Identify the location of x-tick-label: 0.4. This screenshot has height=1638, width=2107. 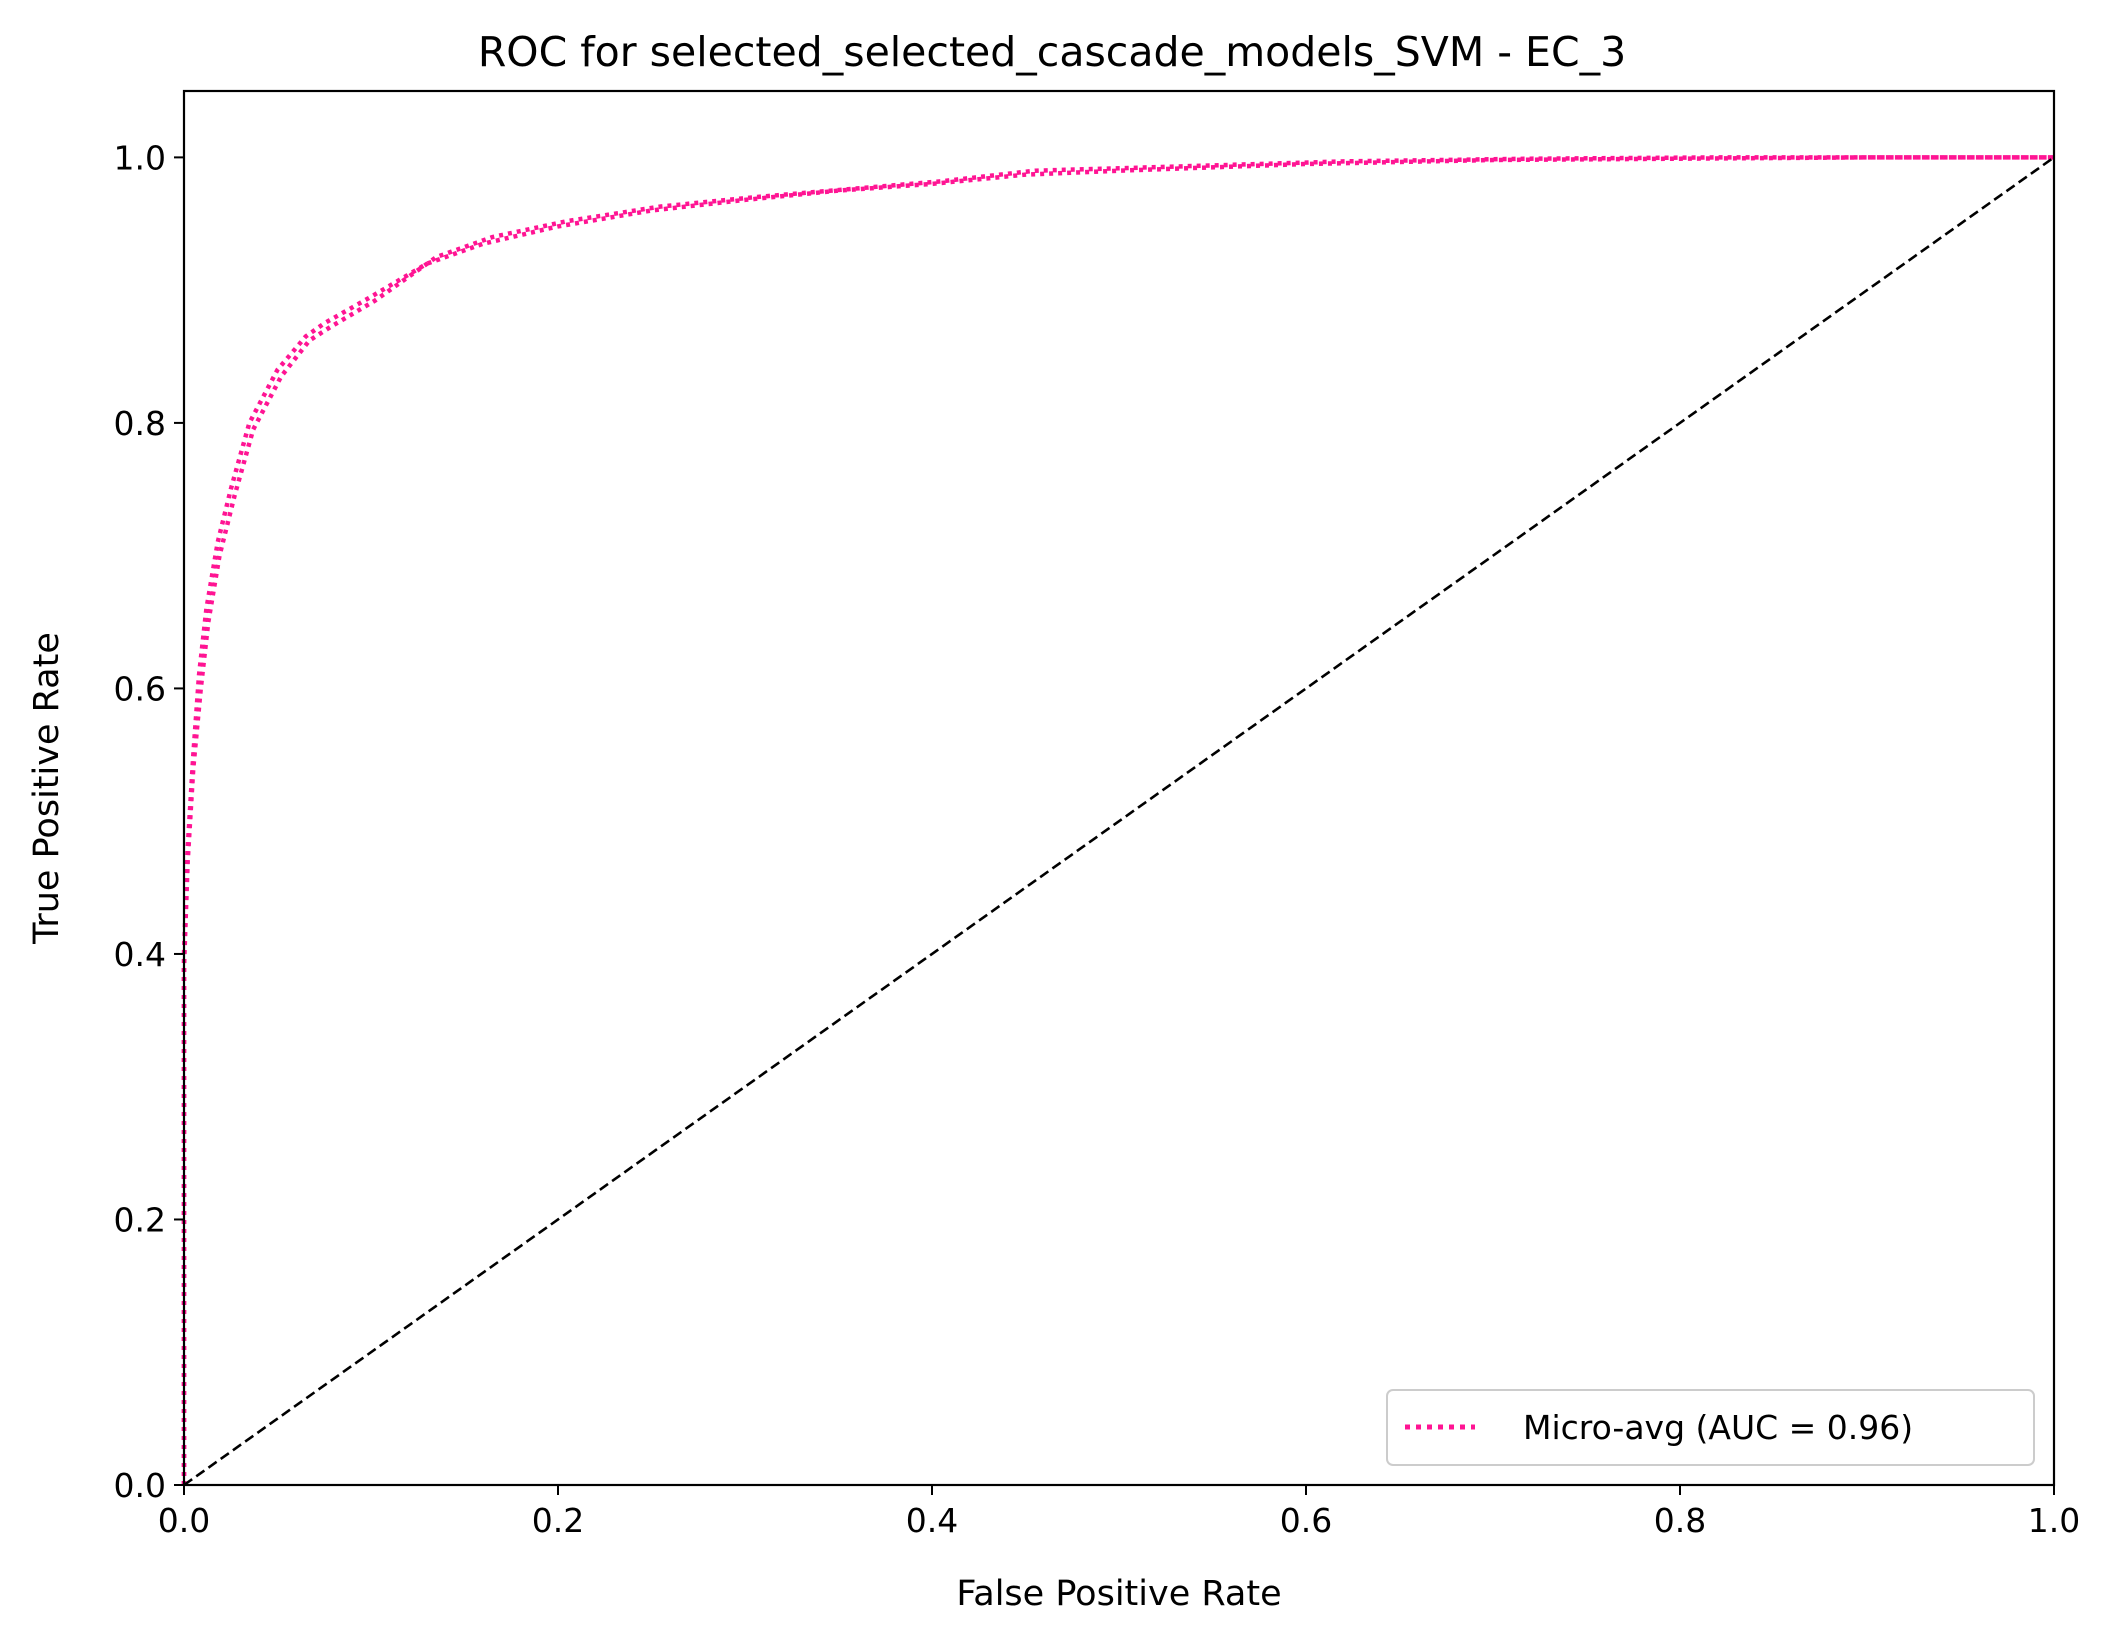
(932, 1520).